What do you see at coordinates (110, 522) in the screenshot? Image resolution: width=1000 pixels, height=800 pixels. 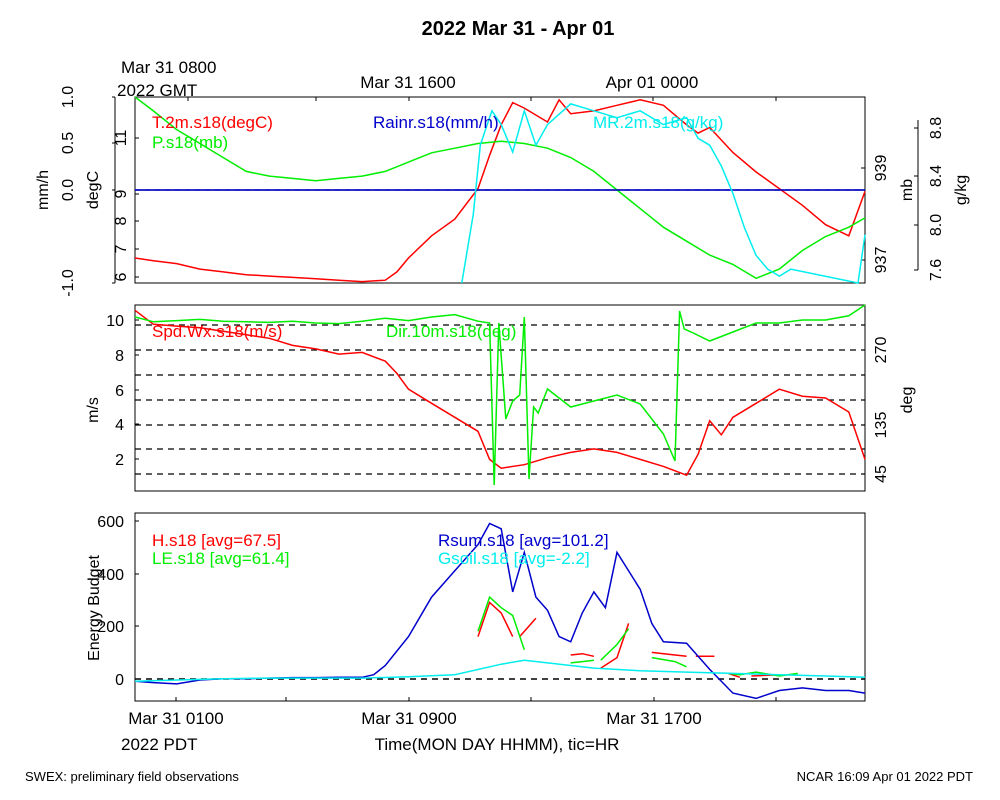 I see `energy-tick-label: 600` at bounding box center [110, 522].